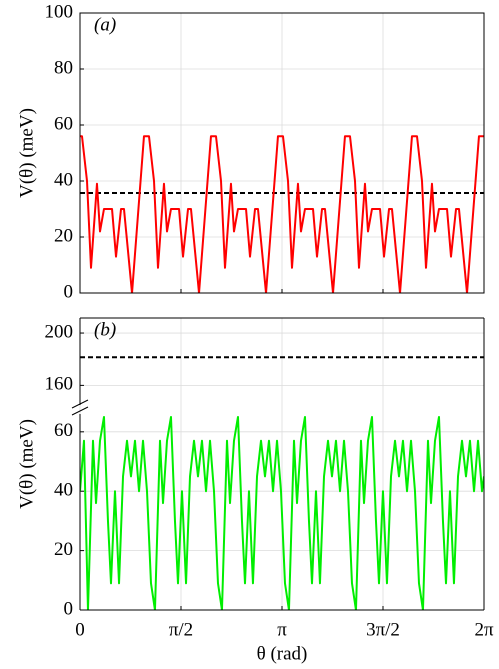 The image size is (499, 669). Describe the element at coordinates (105, 329) in the screenshot. I see `panel-label: (b)` at that location.